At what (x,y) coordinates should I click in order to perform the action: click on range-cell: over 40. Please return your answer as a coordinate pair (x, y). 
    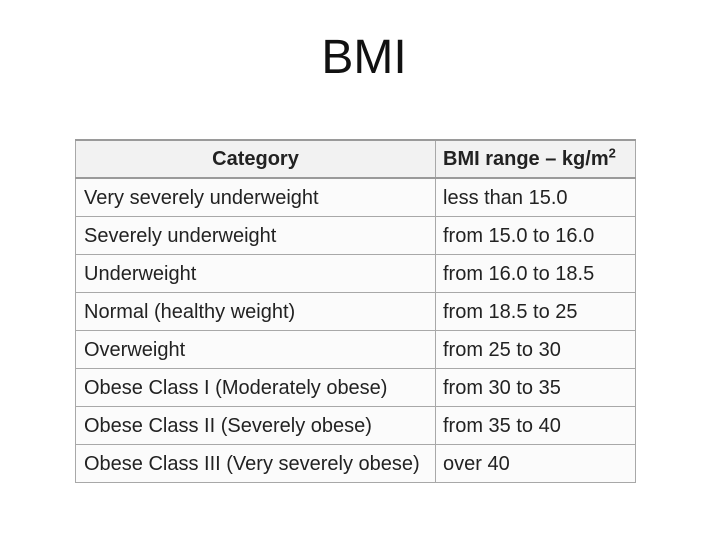
    Looking at the image, I should click on (535, 463).